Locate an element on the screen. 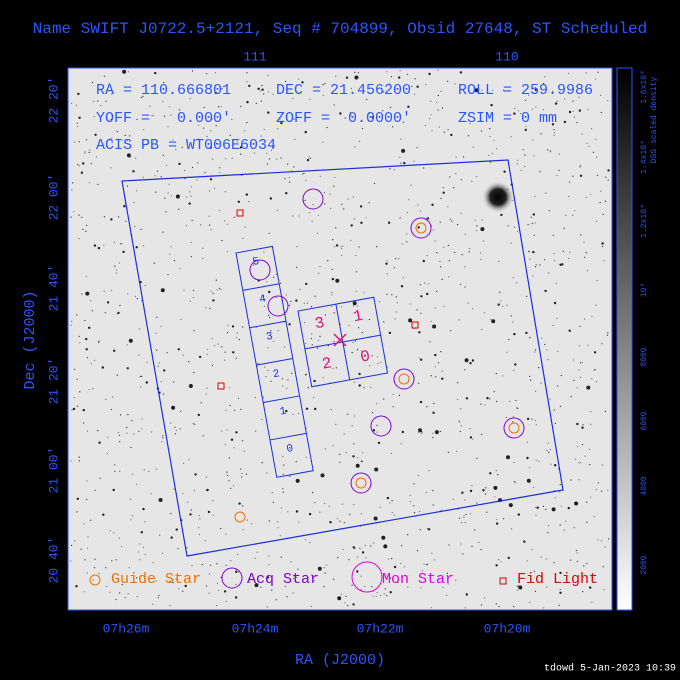 The height and width of the screenshot is (680, 680). legend-mon: Mon Star is located at coordinates (418, 579).